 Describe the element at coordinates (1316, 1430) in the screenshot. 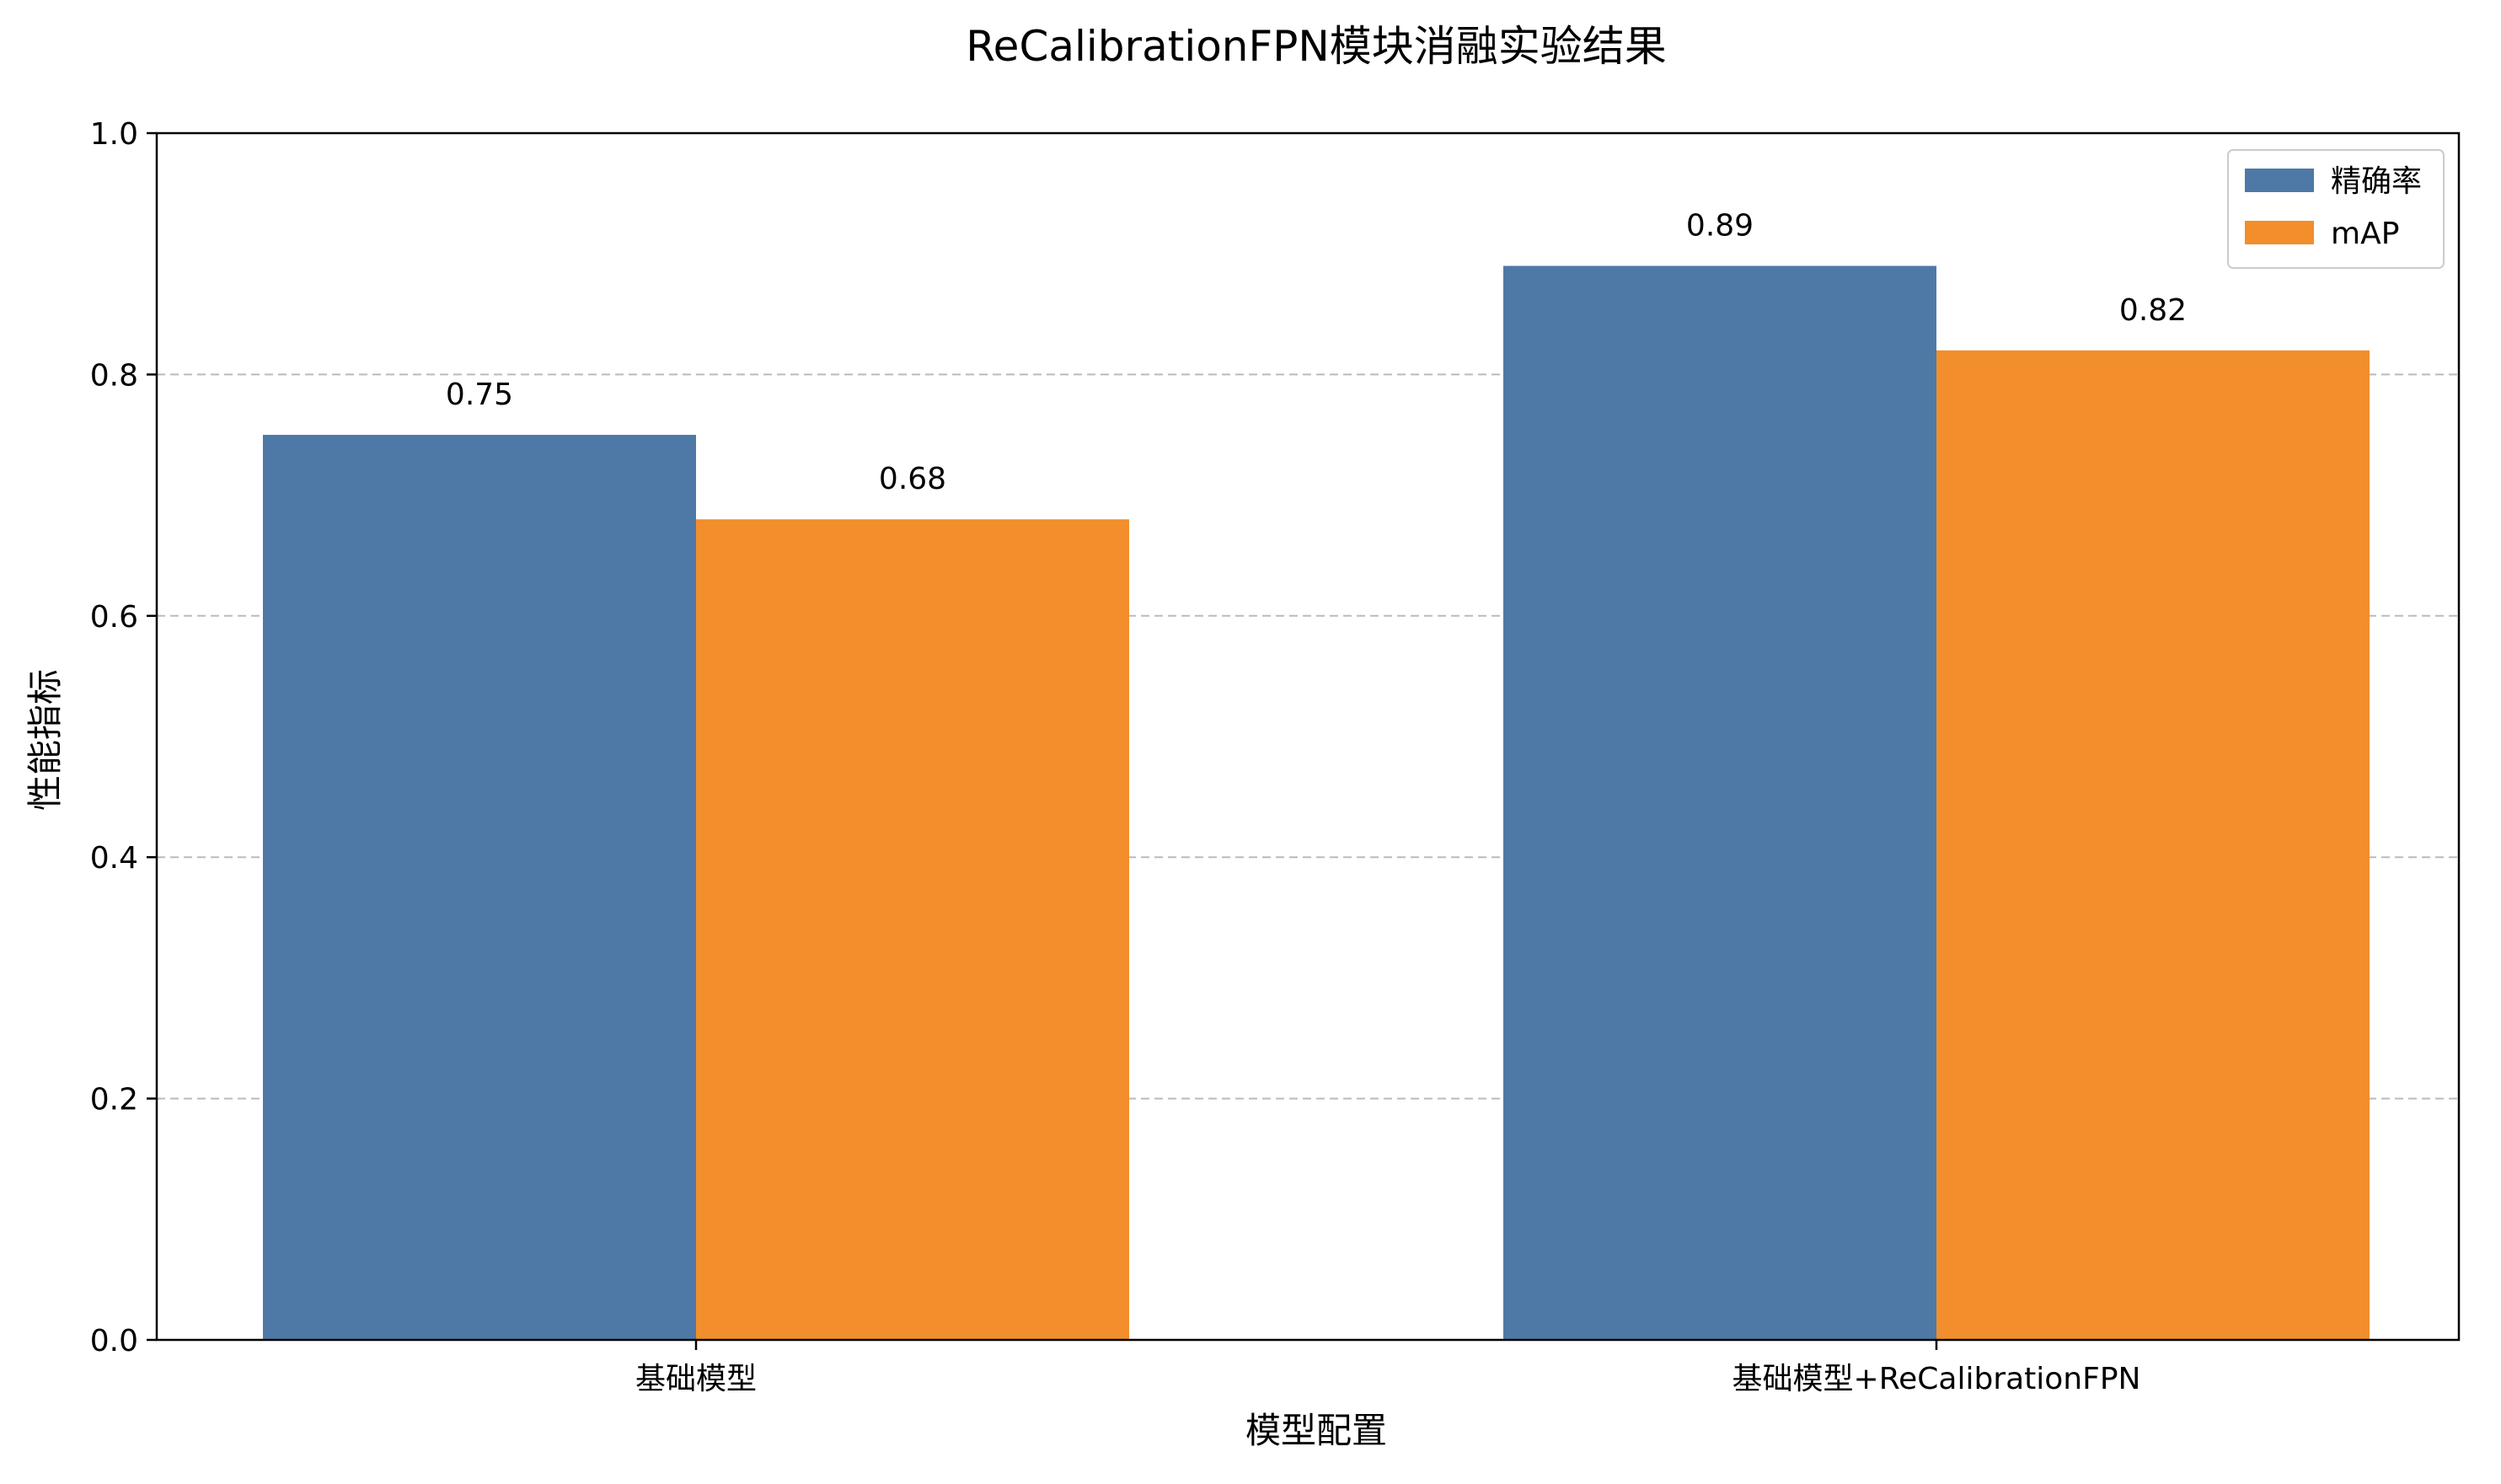

I see `x-axis-label: 模型配置` at that location.